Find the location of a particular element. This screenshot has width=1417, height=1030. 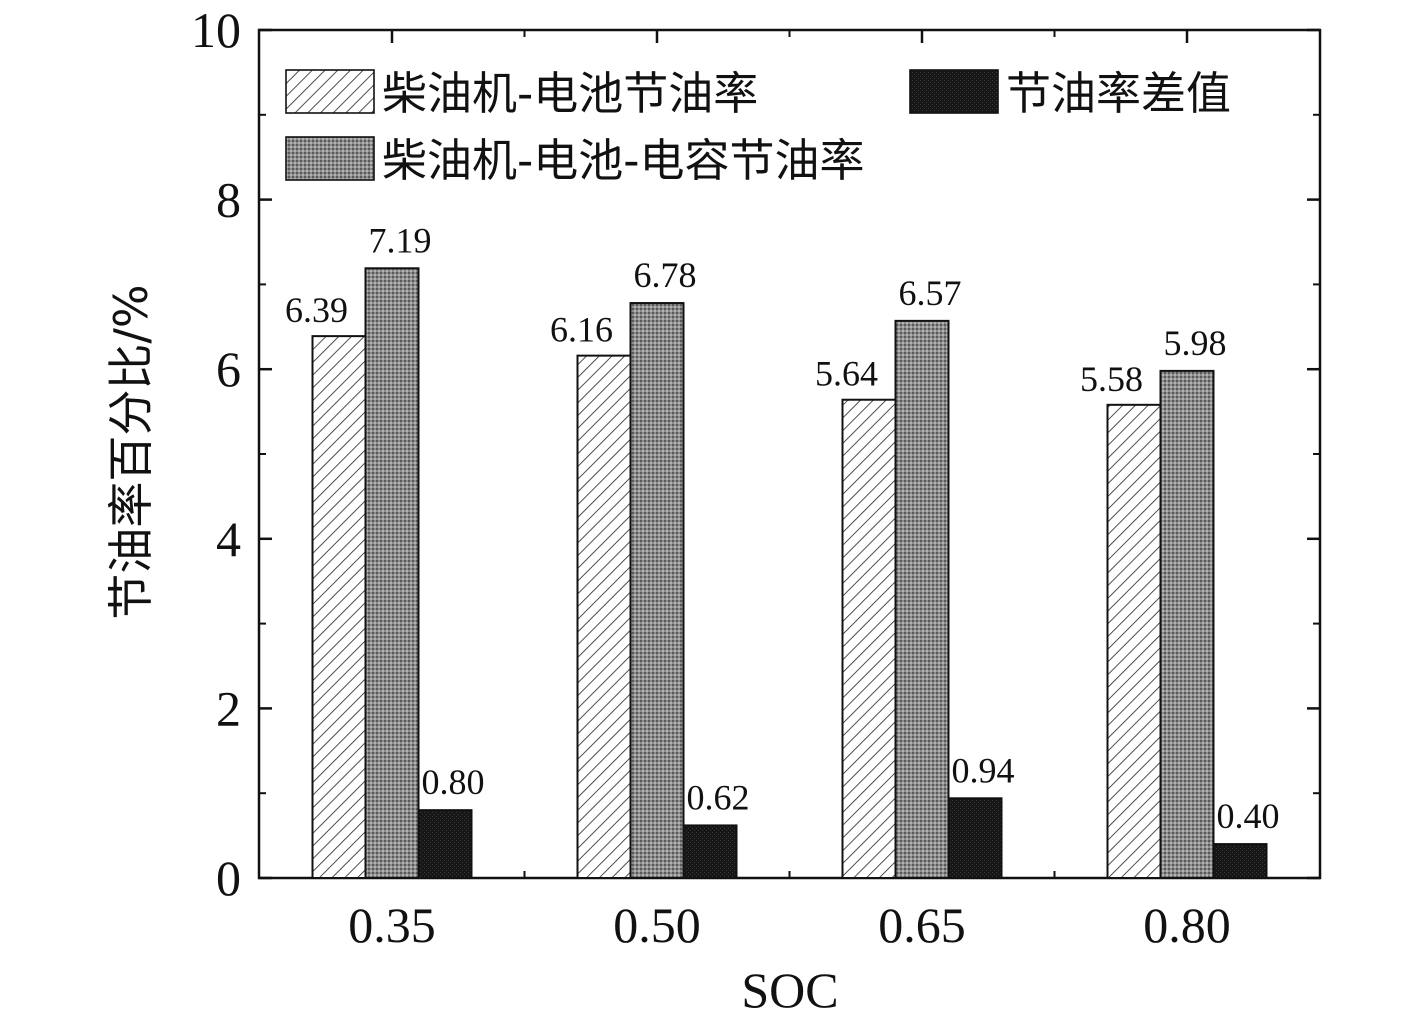

legend-label-series-1: 柴油机-电池节油率 is located at coordinates (570, 93).